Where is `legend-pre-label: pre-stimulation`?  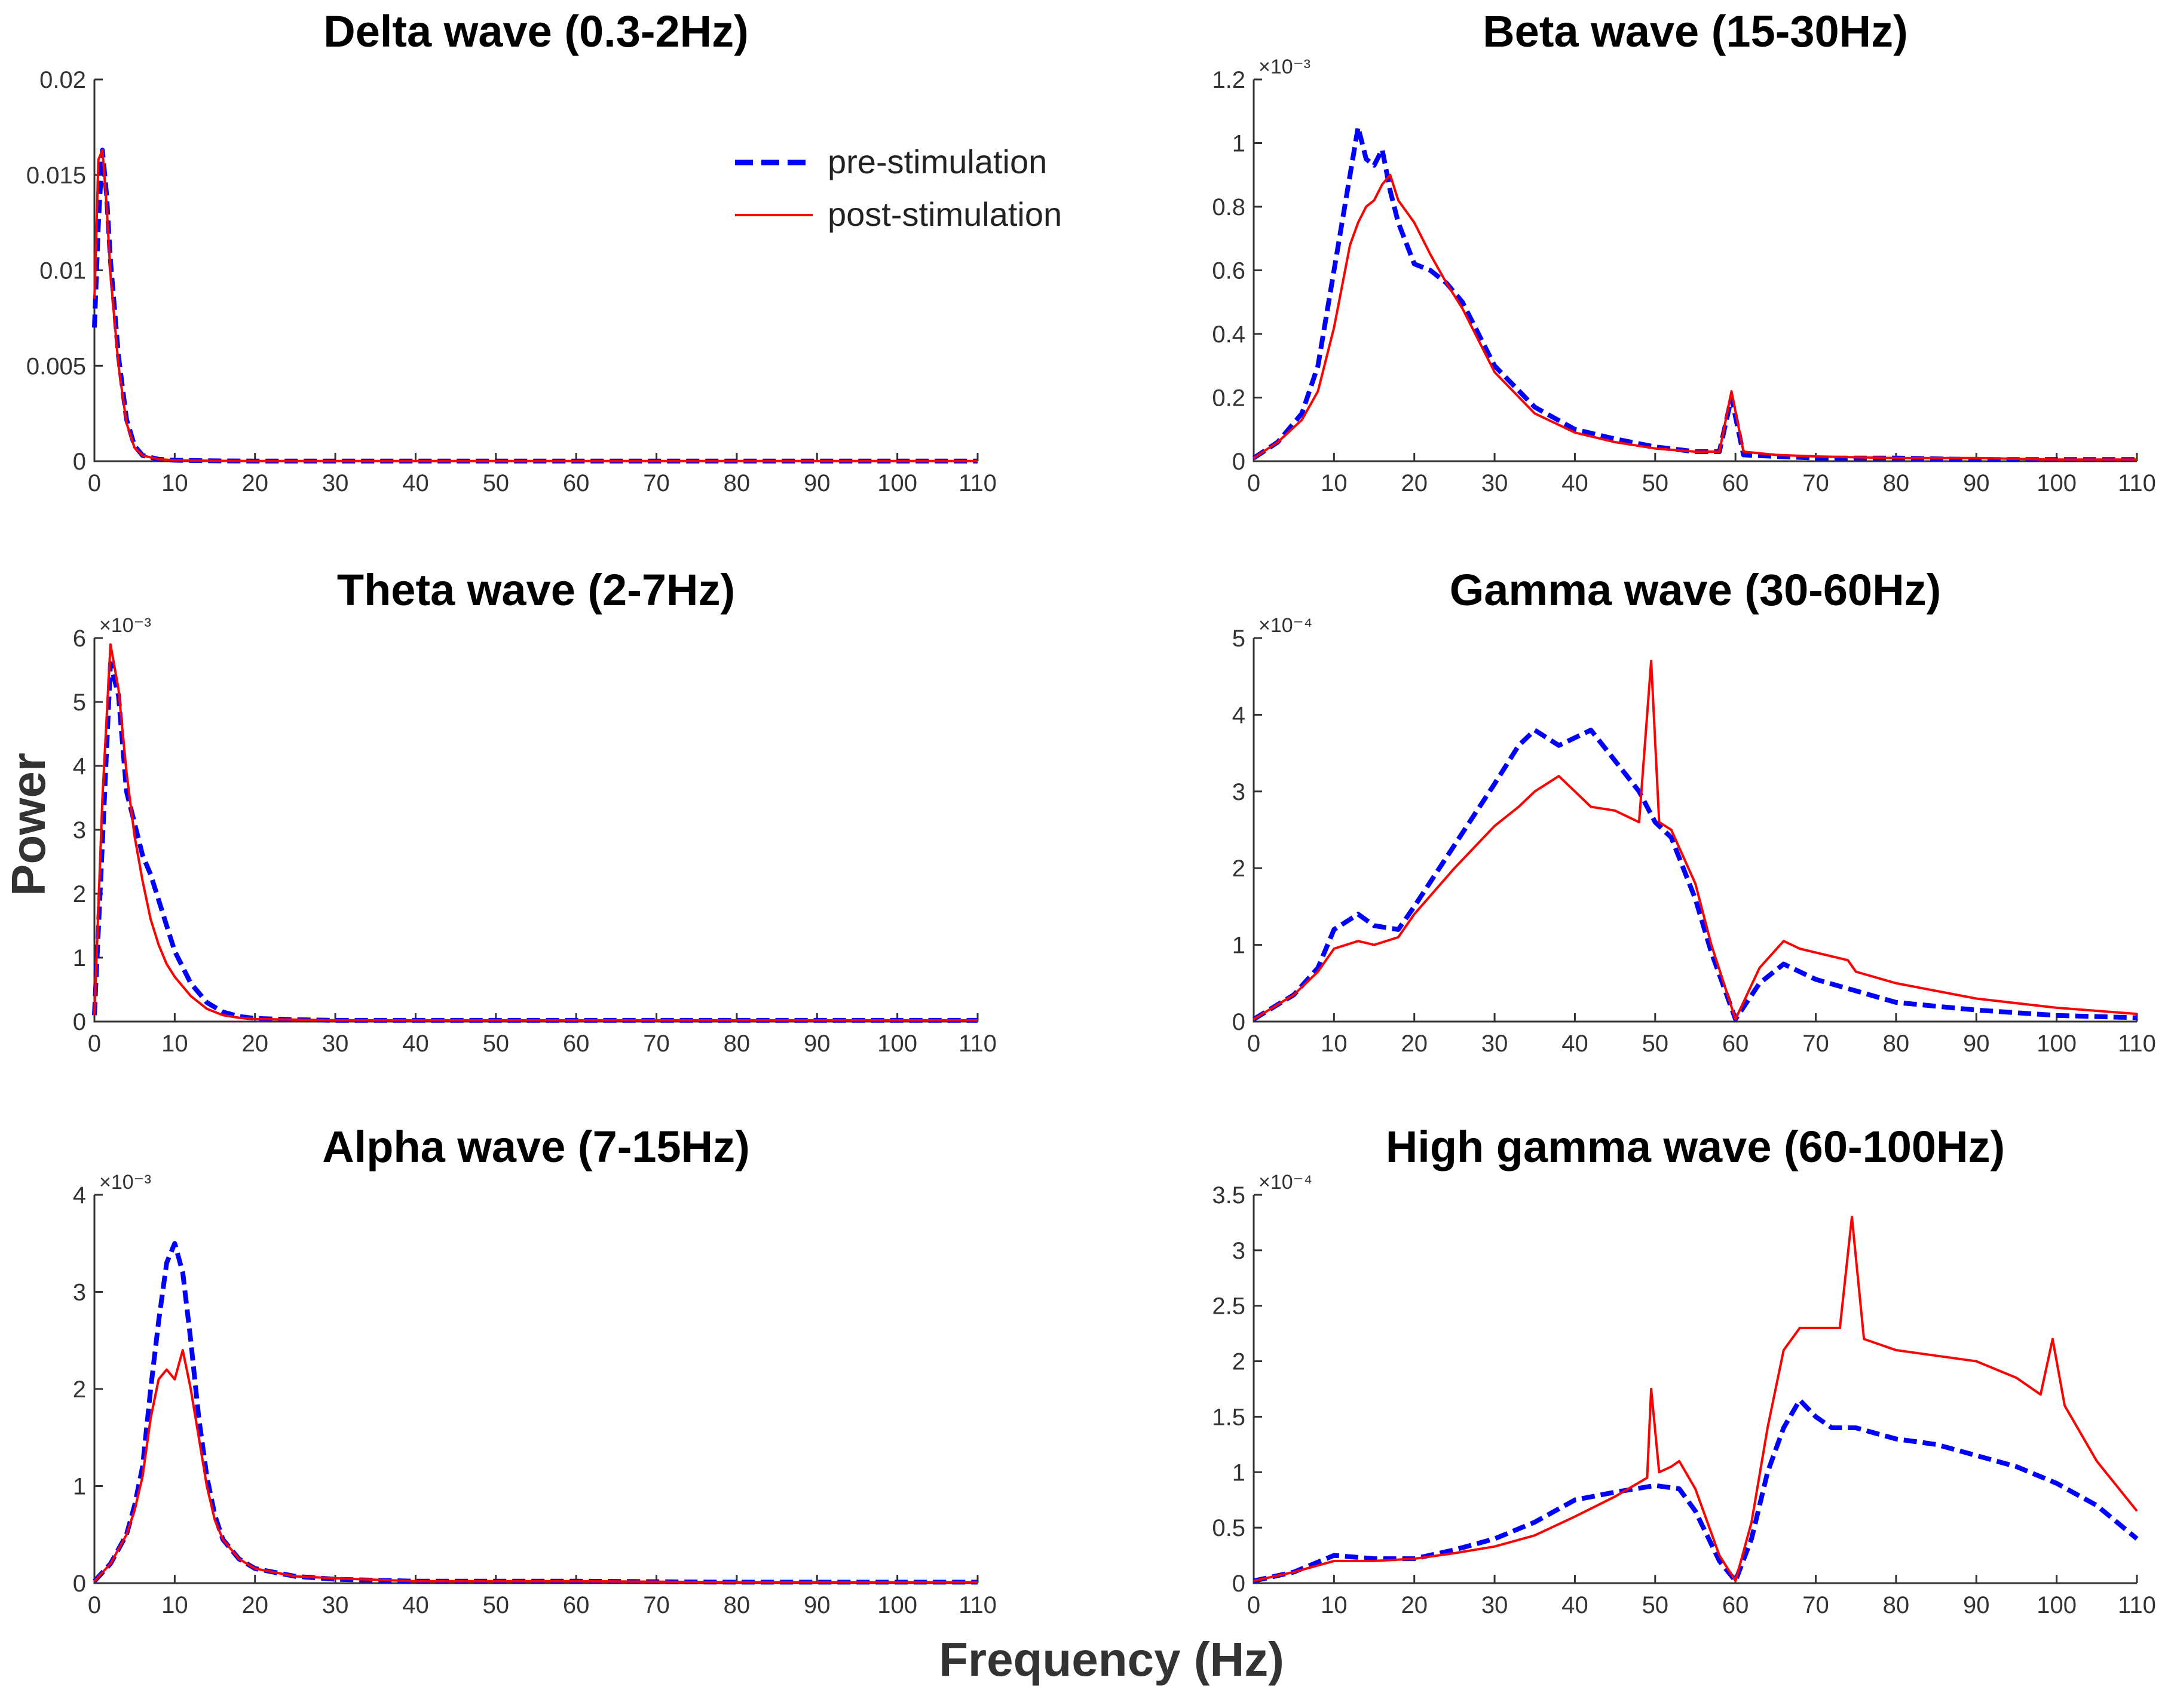 legend-pre-label: pre-stimulation is located at coordinates (937, 161).